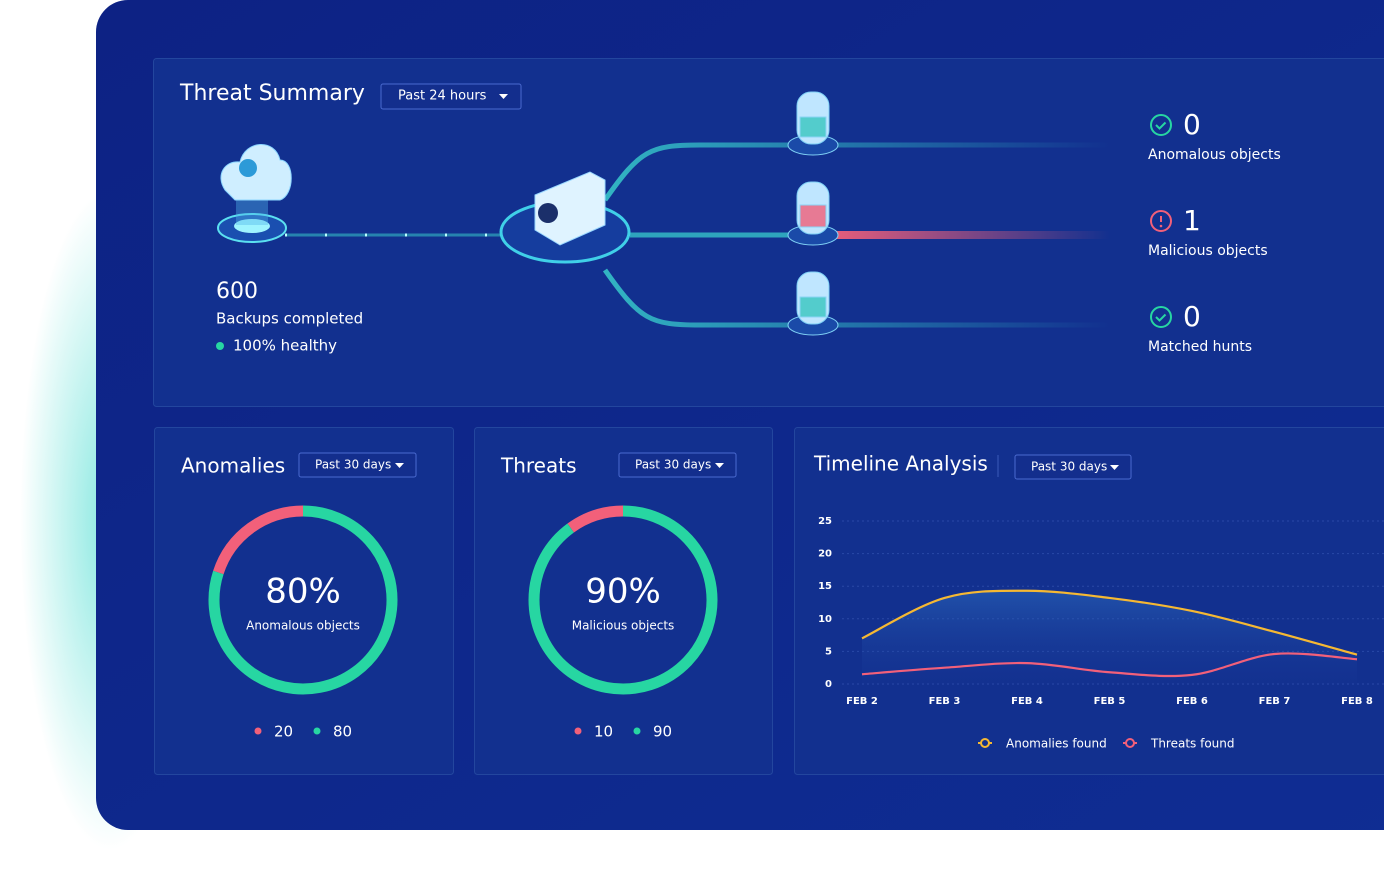 The height and width of the screenshot is (870, 1384). Describe the element at coordinates (945, 701) in the screenshot. I see `x-tick-label: FEB 3` at that location.